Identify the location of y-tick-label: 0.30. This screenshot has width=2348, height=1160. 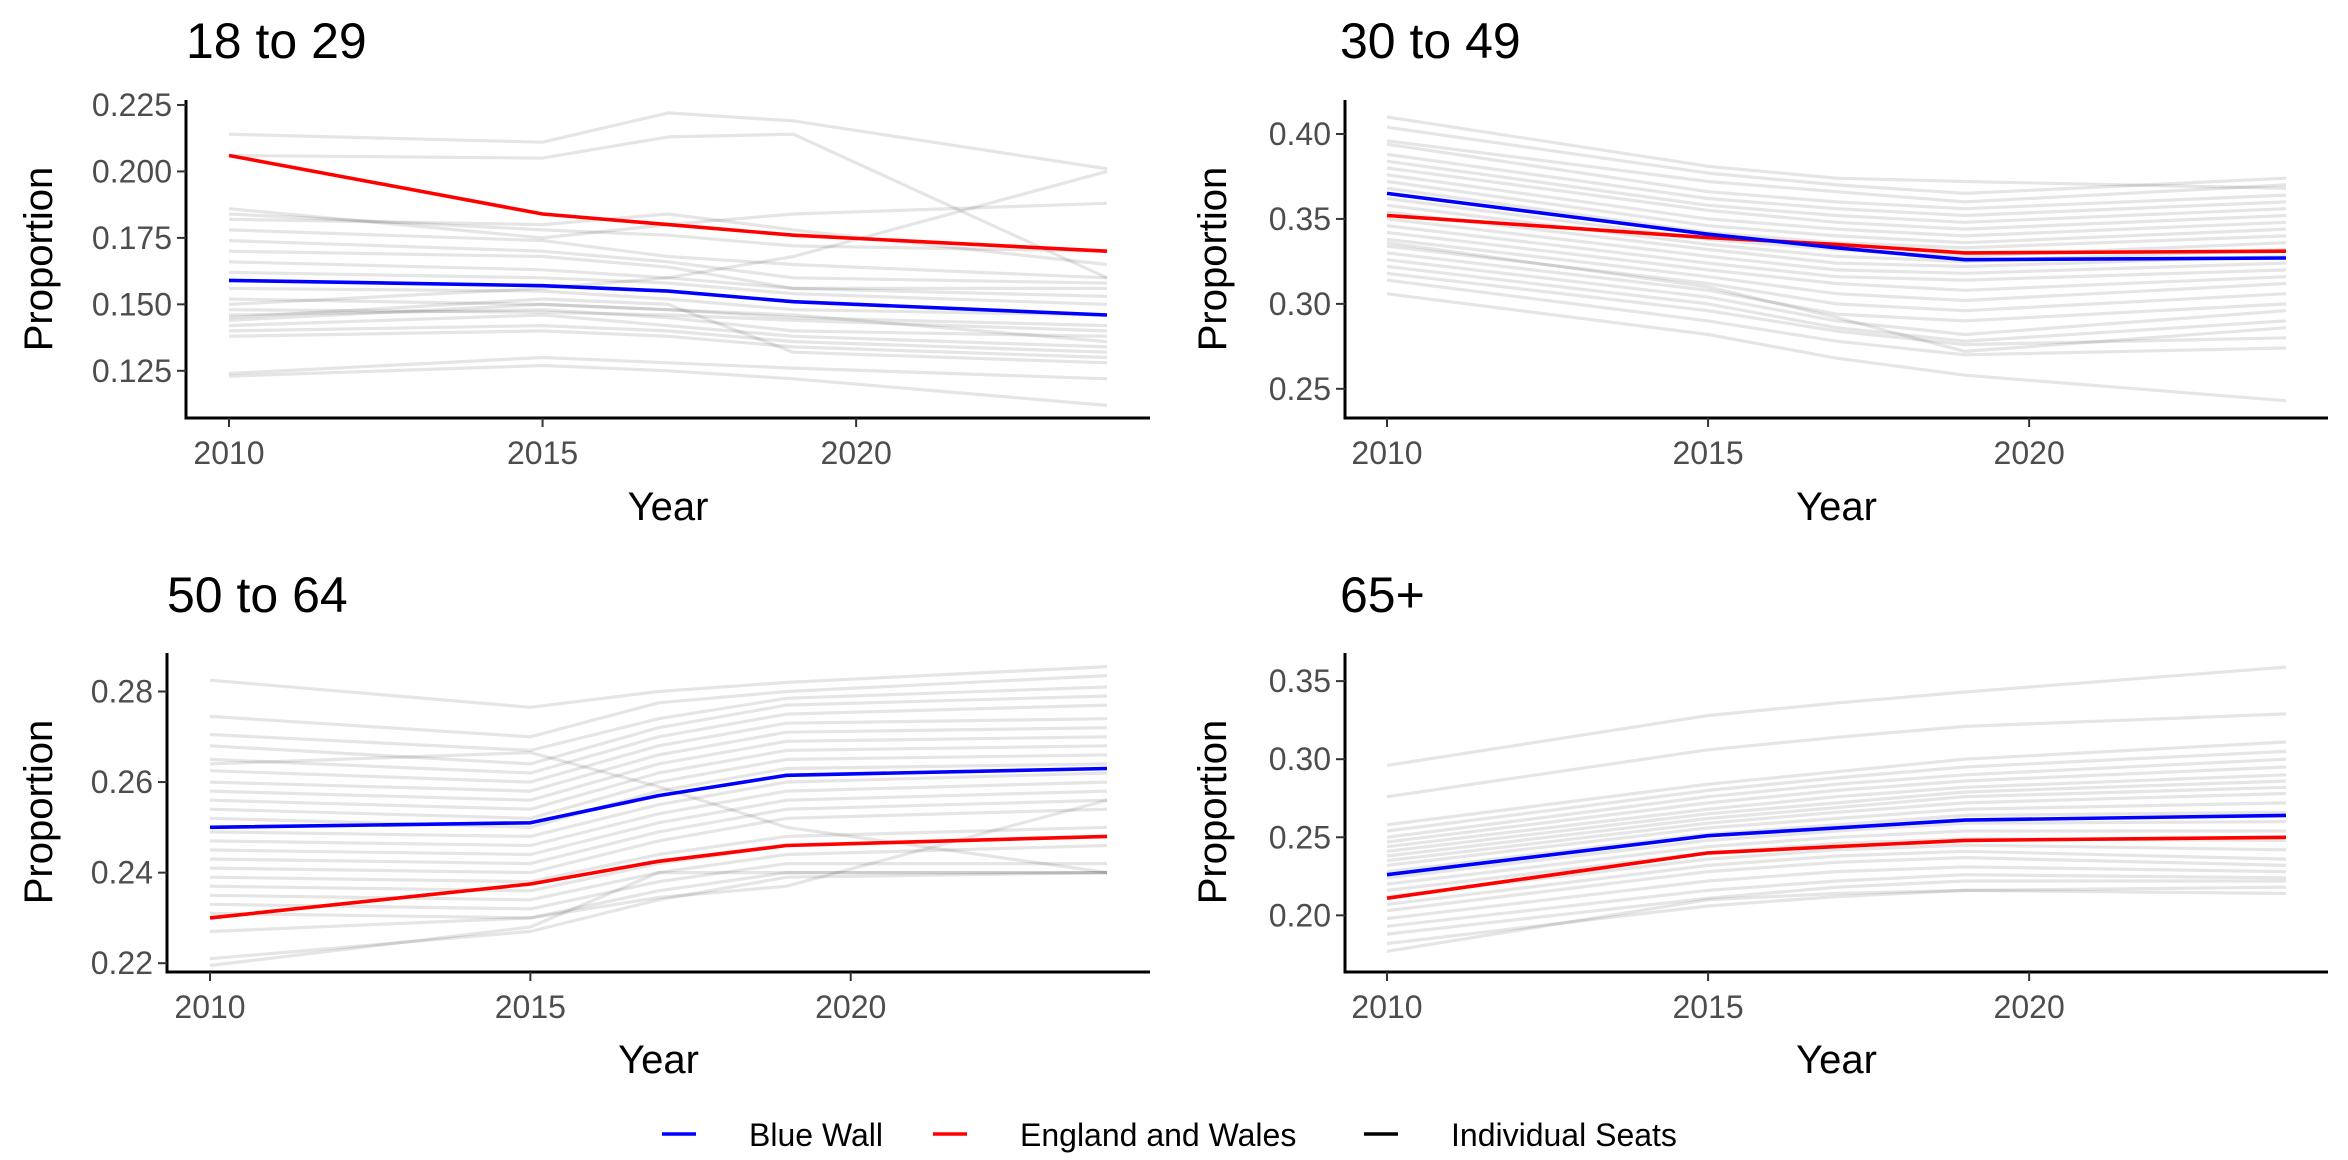
(1300, 304).